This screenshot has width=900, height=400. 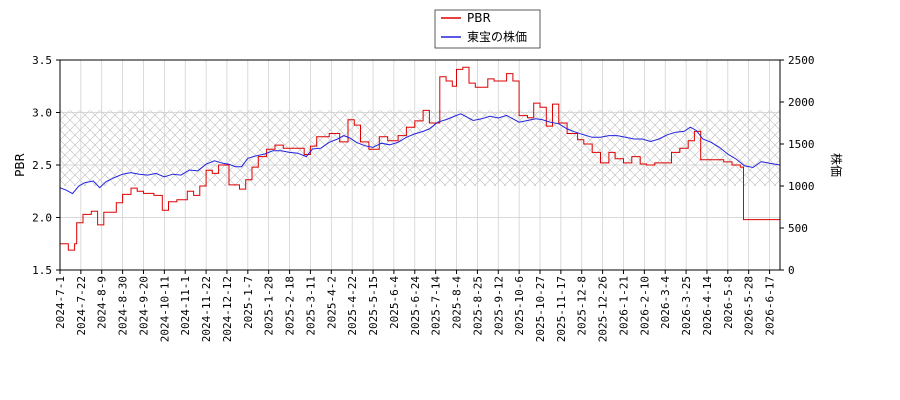 What do you see at coordinates (836, 165) in the screenshot?
I see `y-axis-right-title: 株価` at bounding box center [836, 165].